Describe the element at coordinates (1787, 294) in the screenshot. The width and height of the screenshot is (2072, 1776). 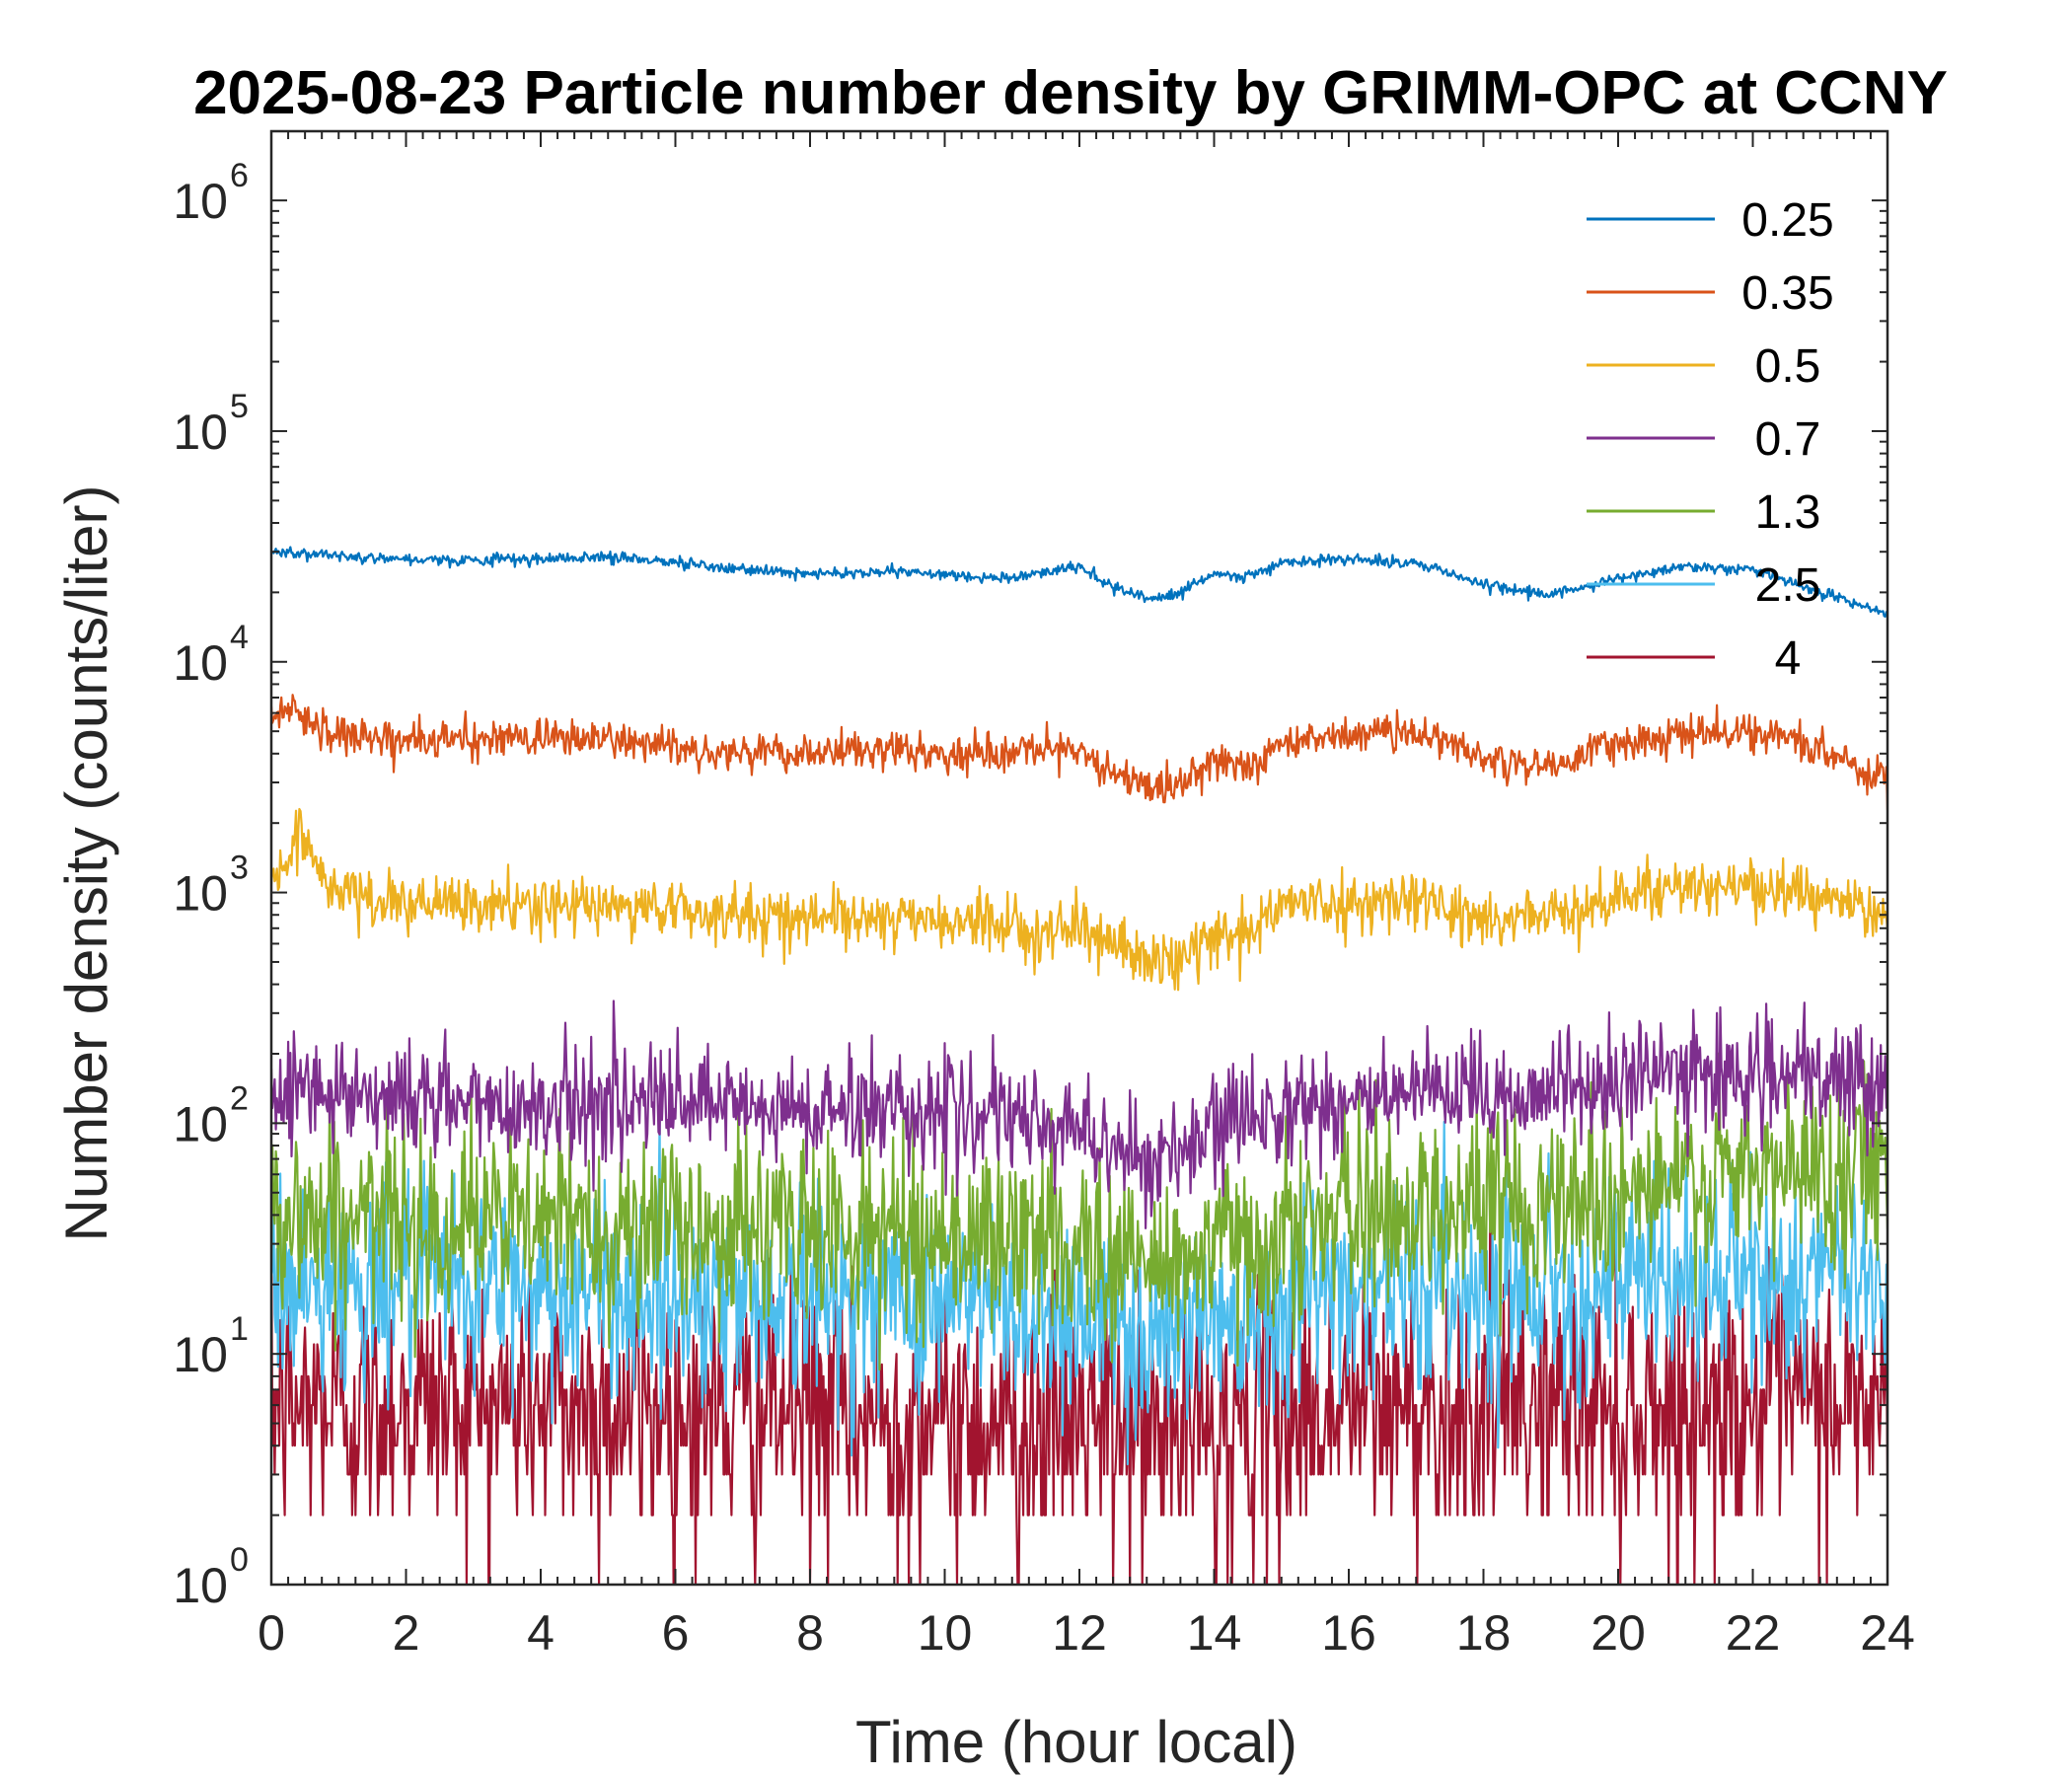
I see `legend-label: 0.35` at that location.